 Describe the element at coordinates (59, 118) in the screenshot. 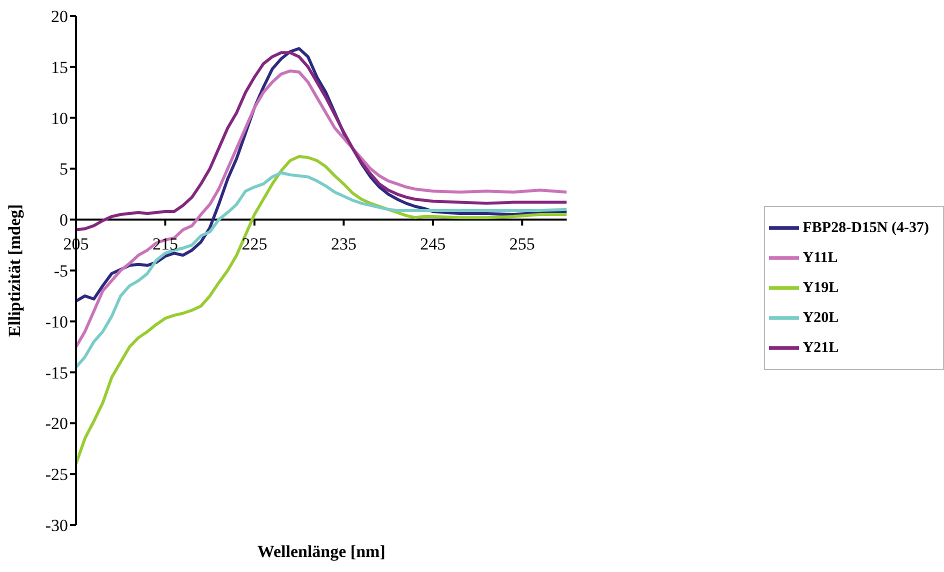

I see `y-tick-label: 10` at that location.